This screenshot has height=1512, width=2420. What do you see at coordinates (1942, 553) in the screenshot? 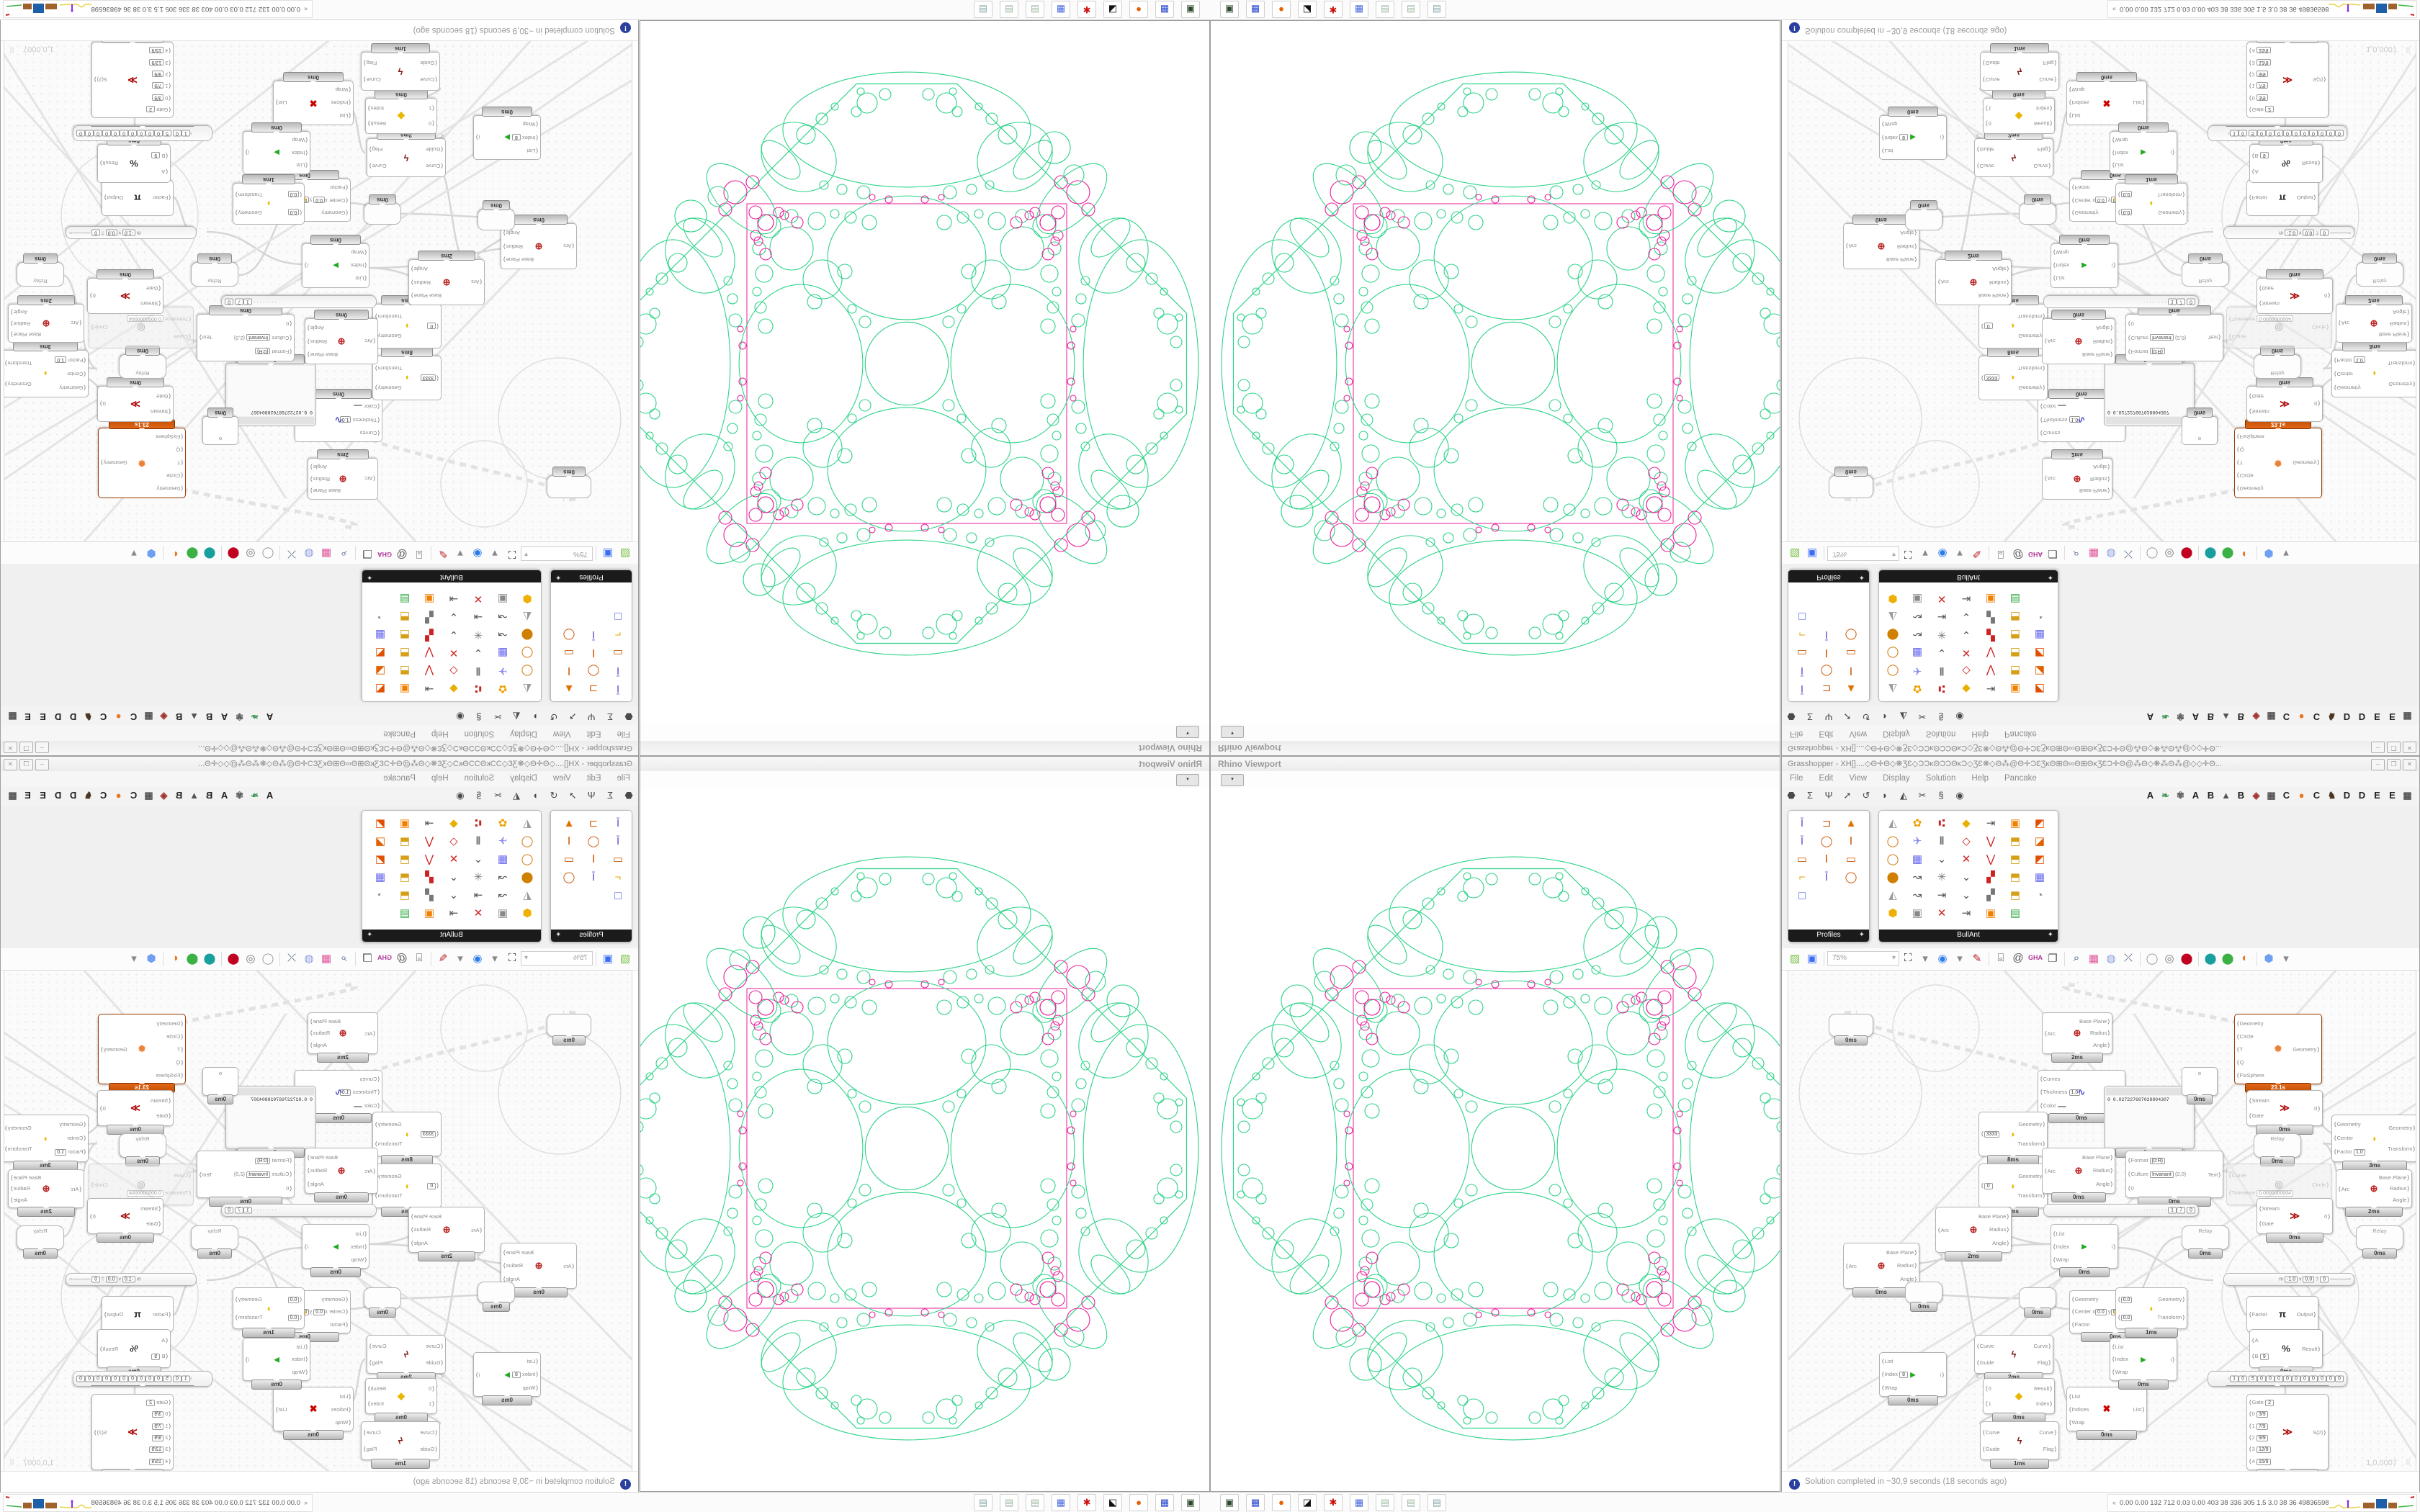
I see `preview-eye-icon: ◉` at bounding box center [1942, 553].